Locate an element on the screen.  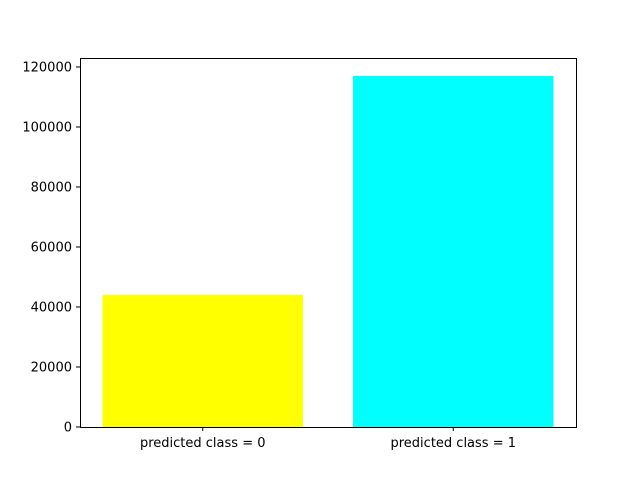
y-axis: 0 20000 40000 60000 80000 100000 120000 is located at coordinates (51, 248).